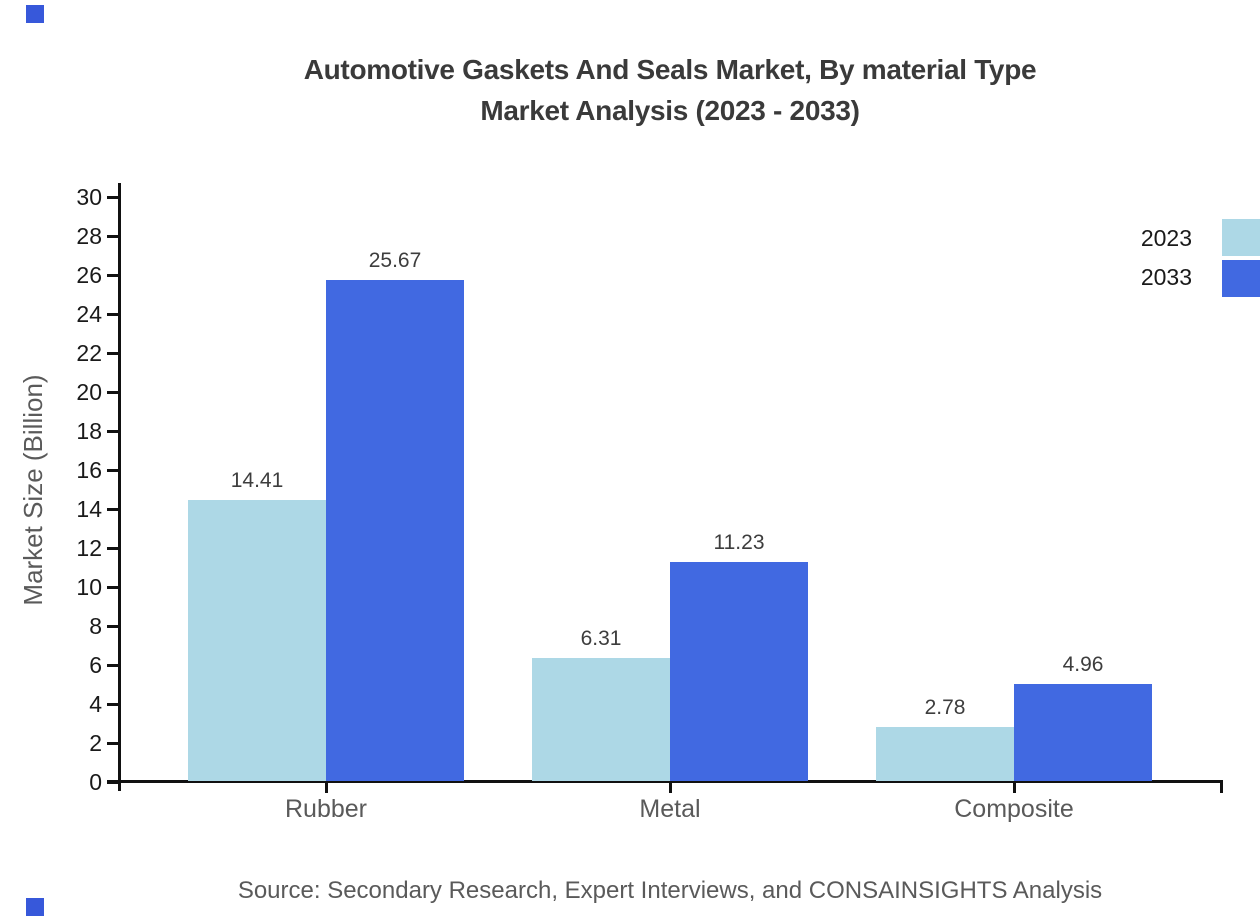 The width and height of the screenshot is (1260, 920). I want to click on y-tick-label: 26, so click(89, 275).